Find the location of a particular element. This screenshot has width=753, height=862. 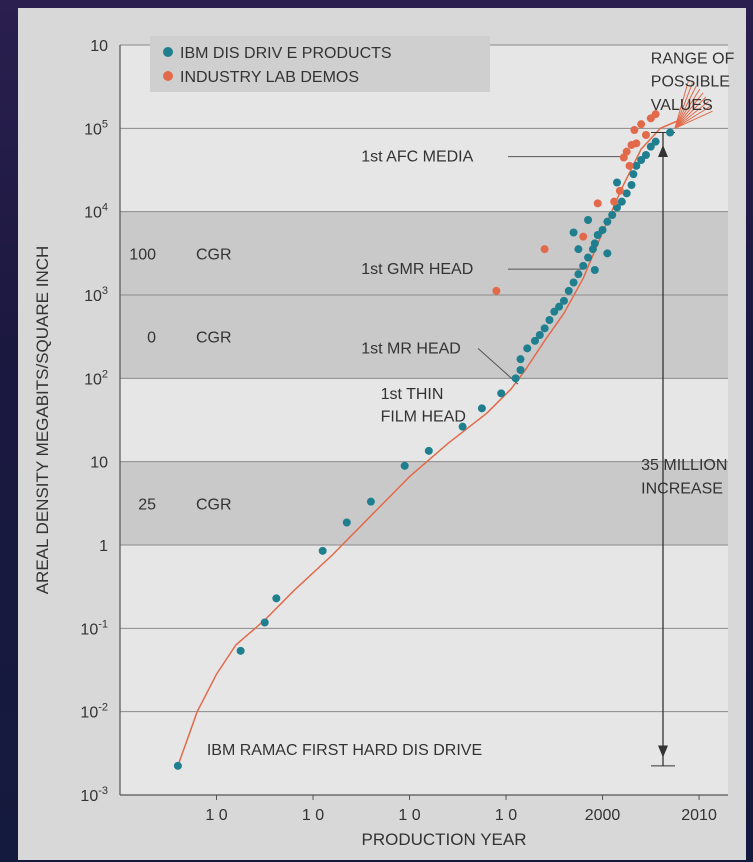

annotation: FILM HEAD is located at coordinates (423, 417).